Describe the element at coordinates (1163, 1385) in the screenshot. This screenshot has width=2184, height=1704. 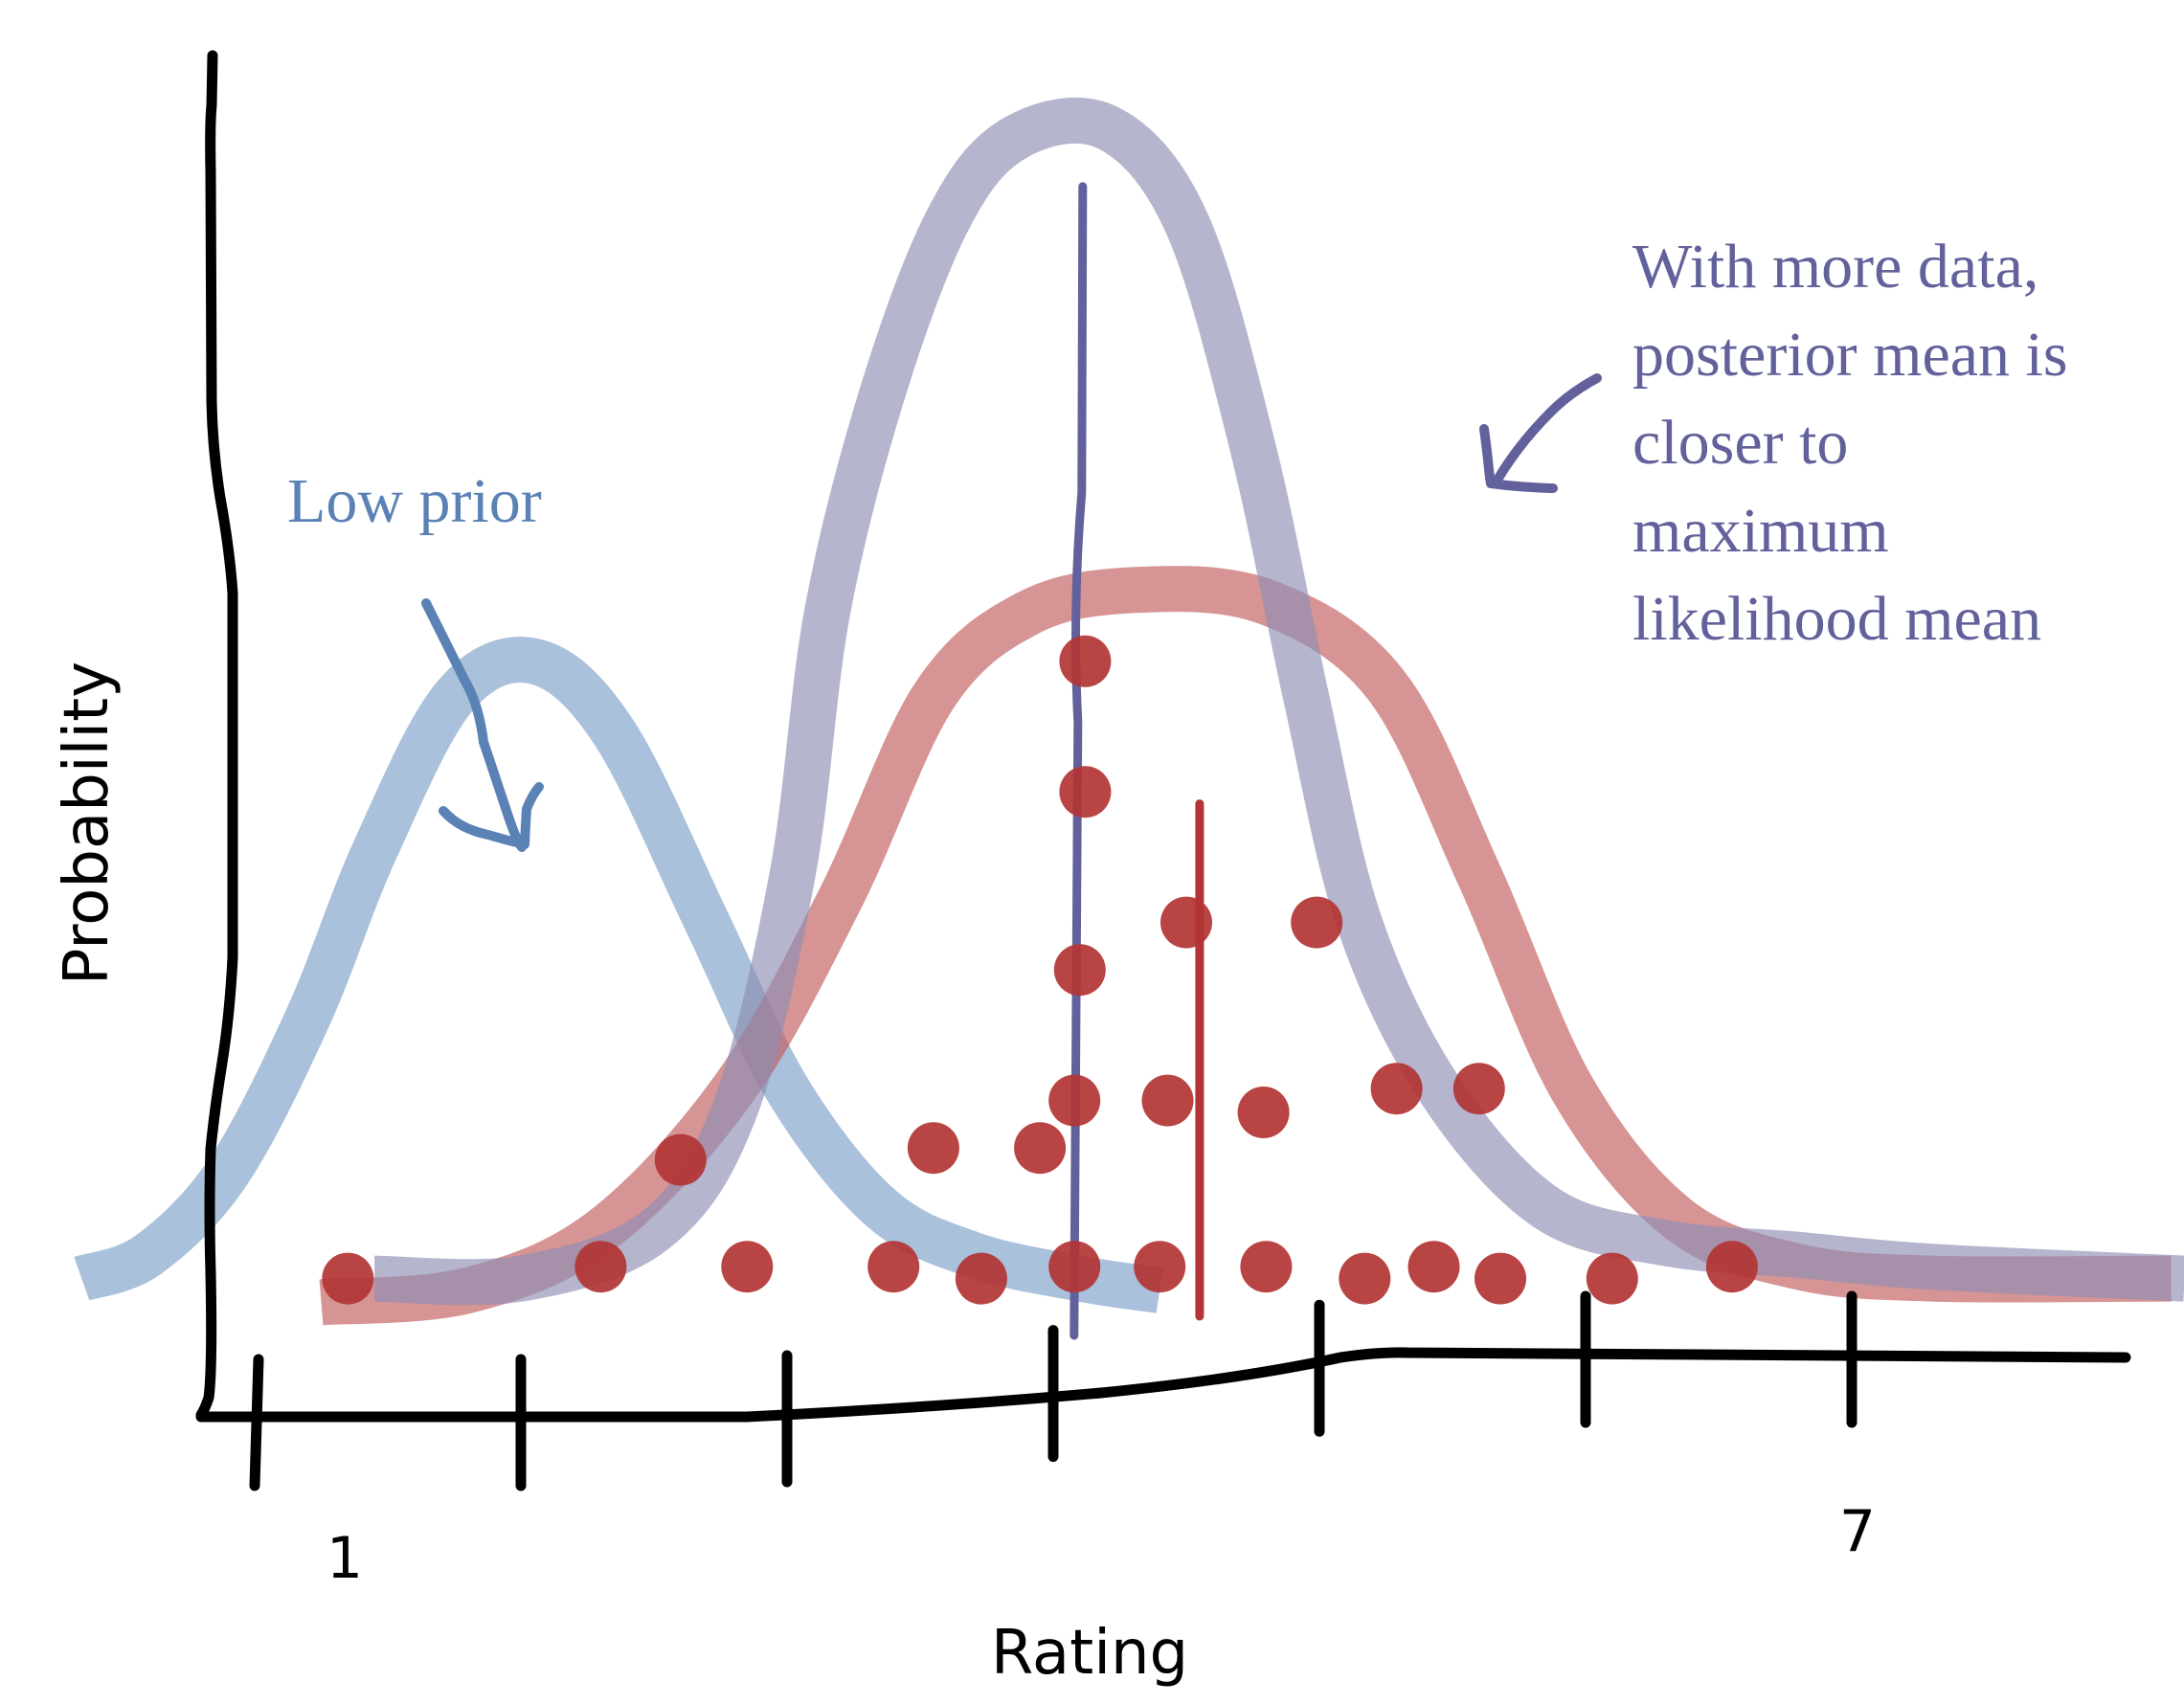
I see `x-axis-line` at that location.